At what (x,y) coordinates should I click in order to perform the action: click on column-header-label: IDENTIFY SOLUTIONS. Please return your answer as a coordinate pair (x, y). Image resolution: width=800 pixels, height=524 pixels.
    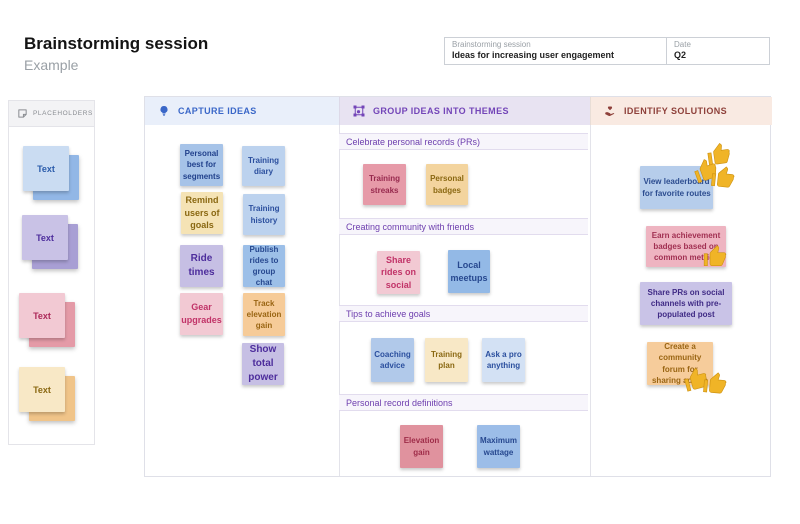
    Looking at the image, I should click on (676, 111).